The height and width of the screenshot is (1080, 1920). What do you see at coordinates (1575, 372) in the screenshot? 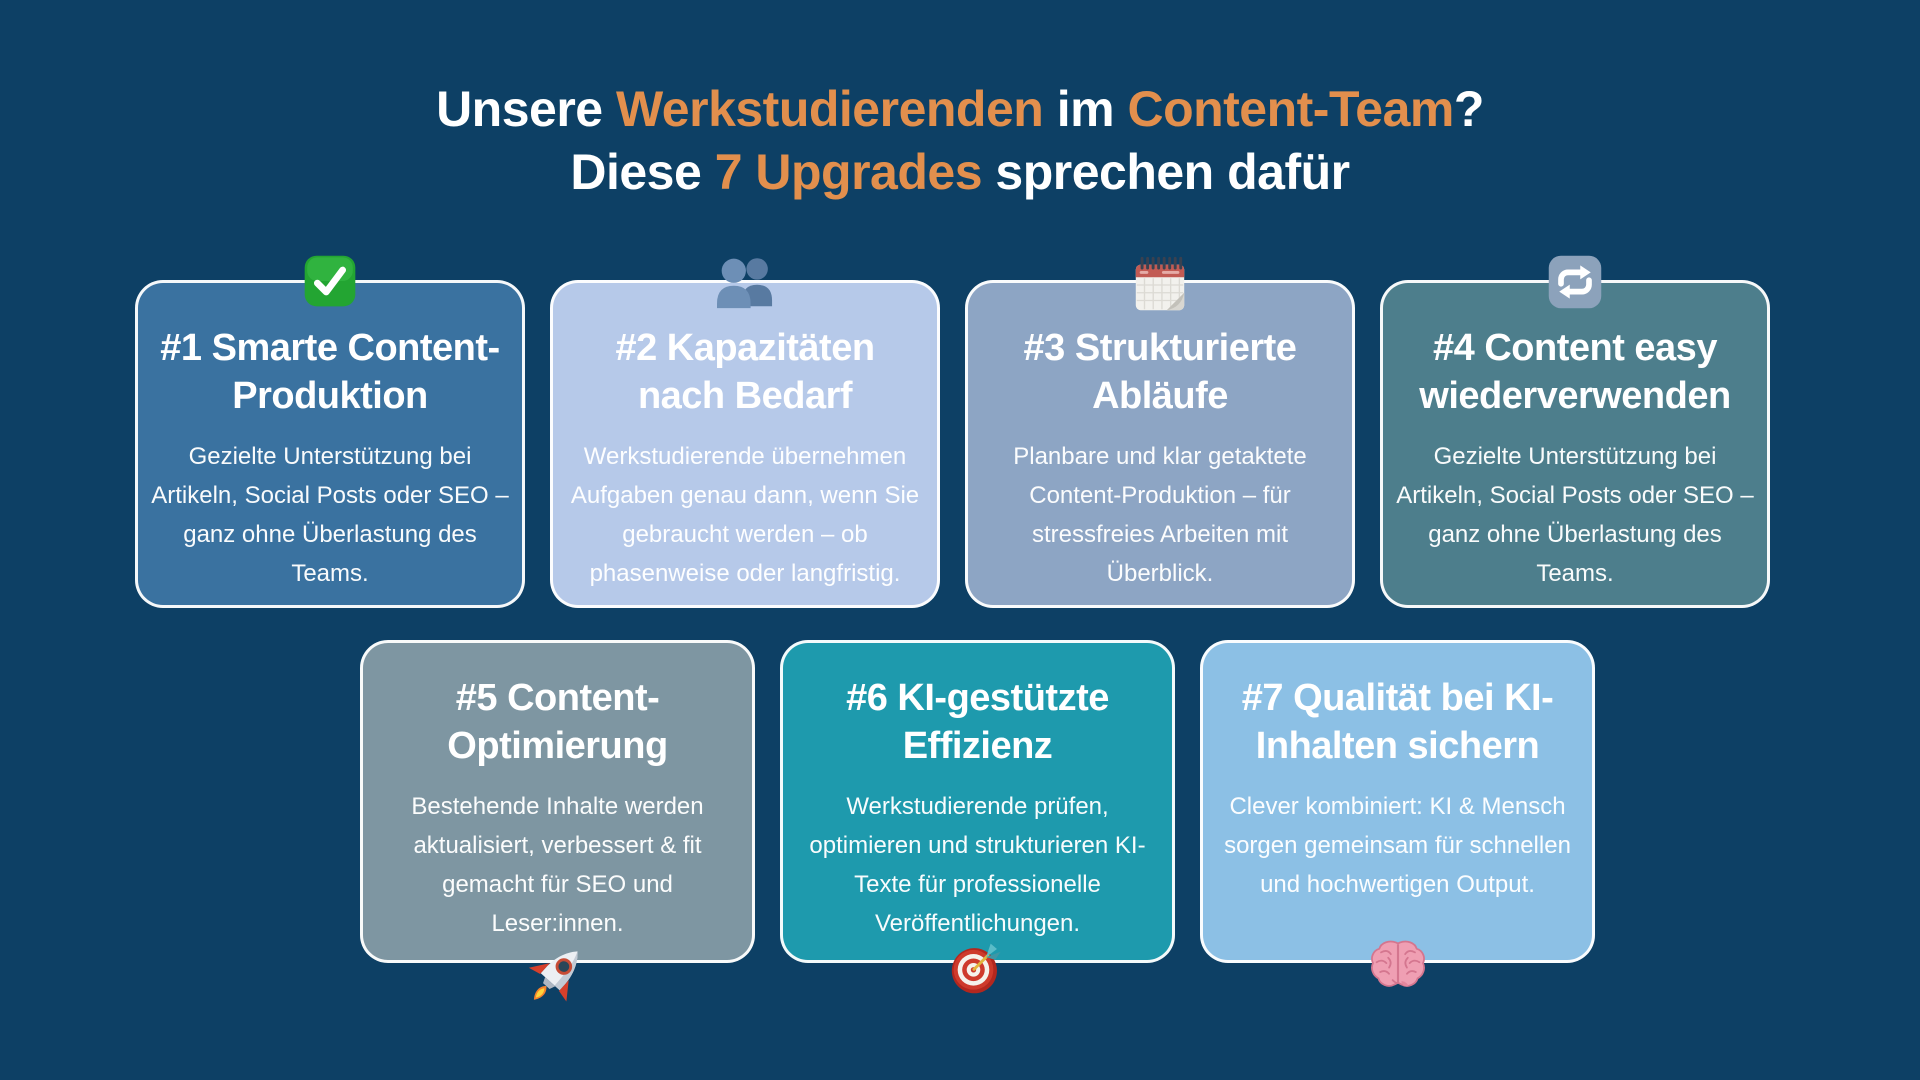
I see `card-title: #4 Content easy wiederverwenden` at bounding box center [1575, 372].